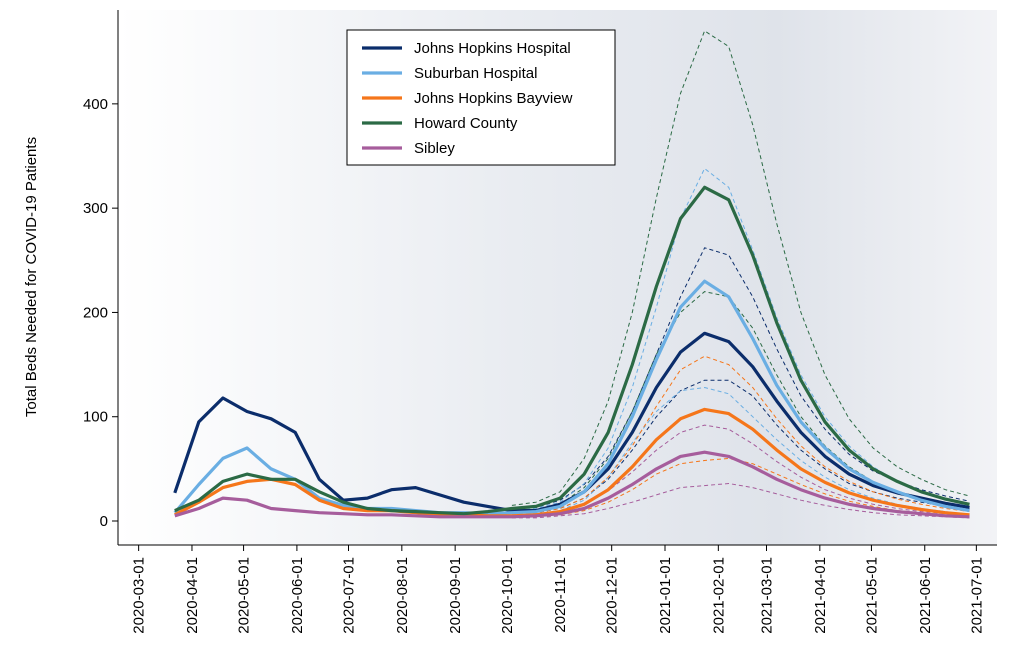  I want to click on y-axis-label: Total Beds Needed for COVID-19 Patients, so click(31, 277).